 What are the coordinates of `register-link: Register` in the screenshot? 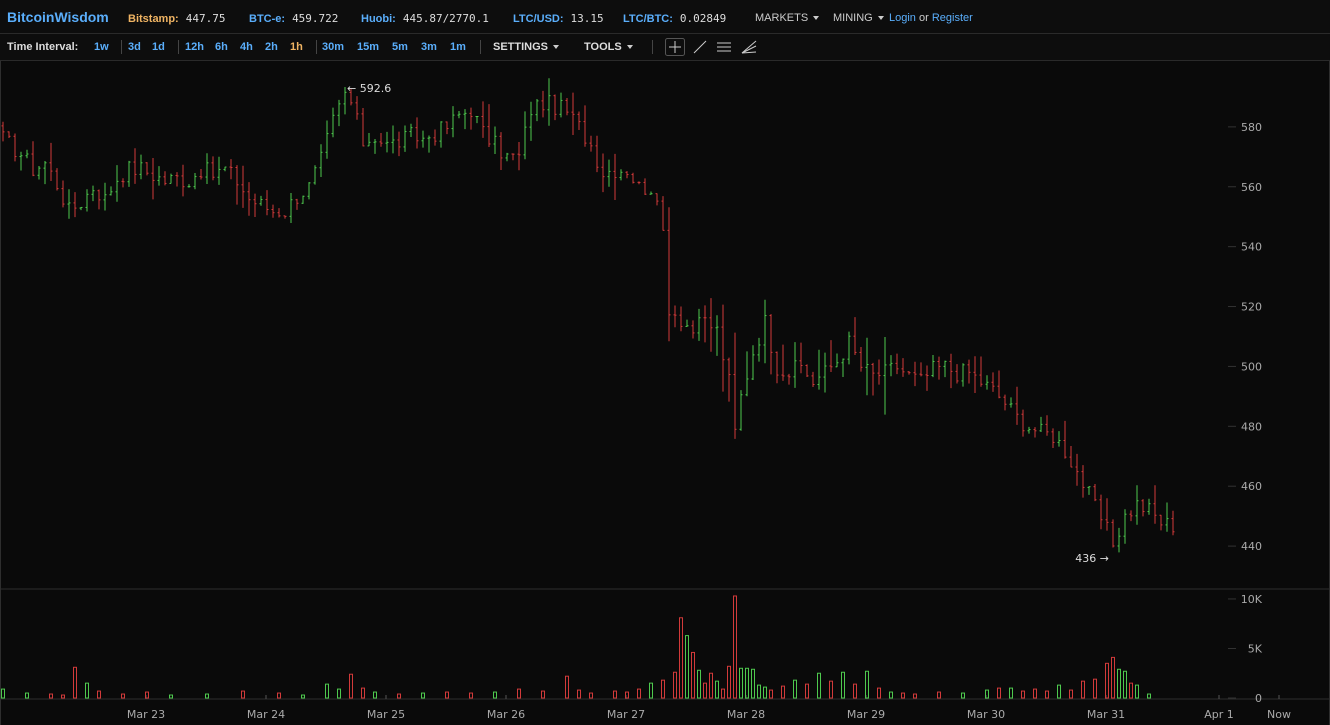 It's located at (952, 18).